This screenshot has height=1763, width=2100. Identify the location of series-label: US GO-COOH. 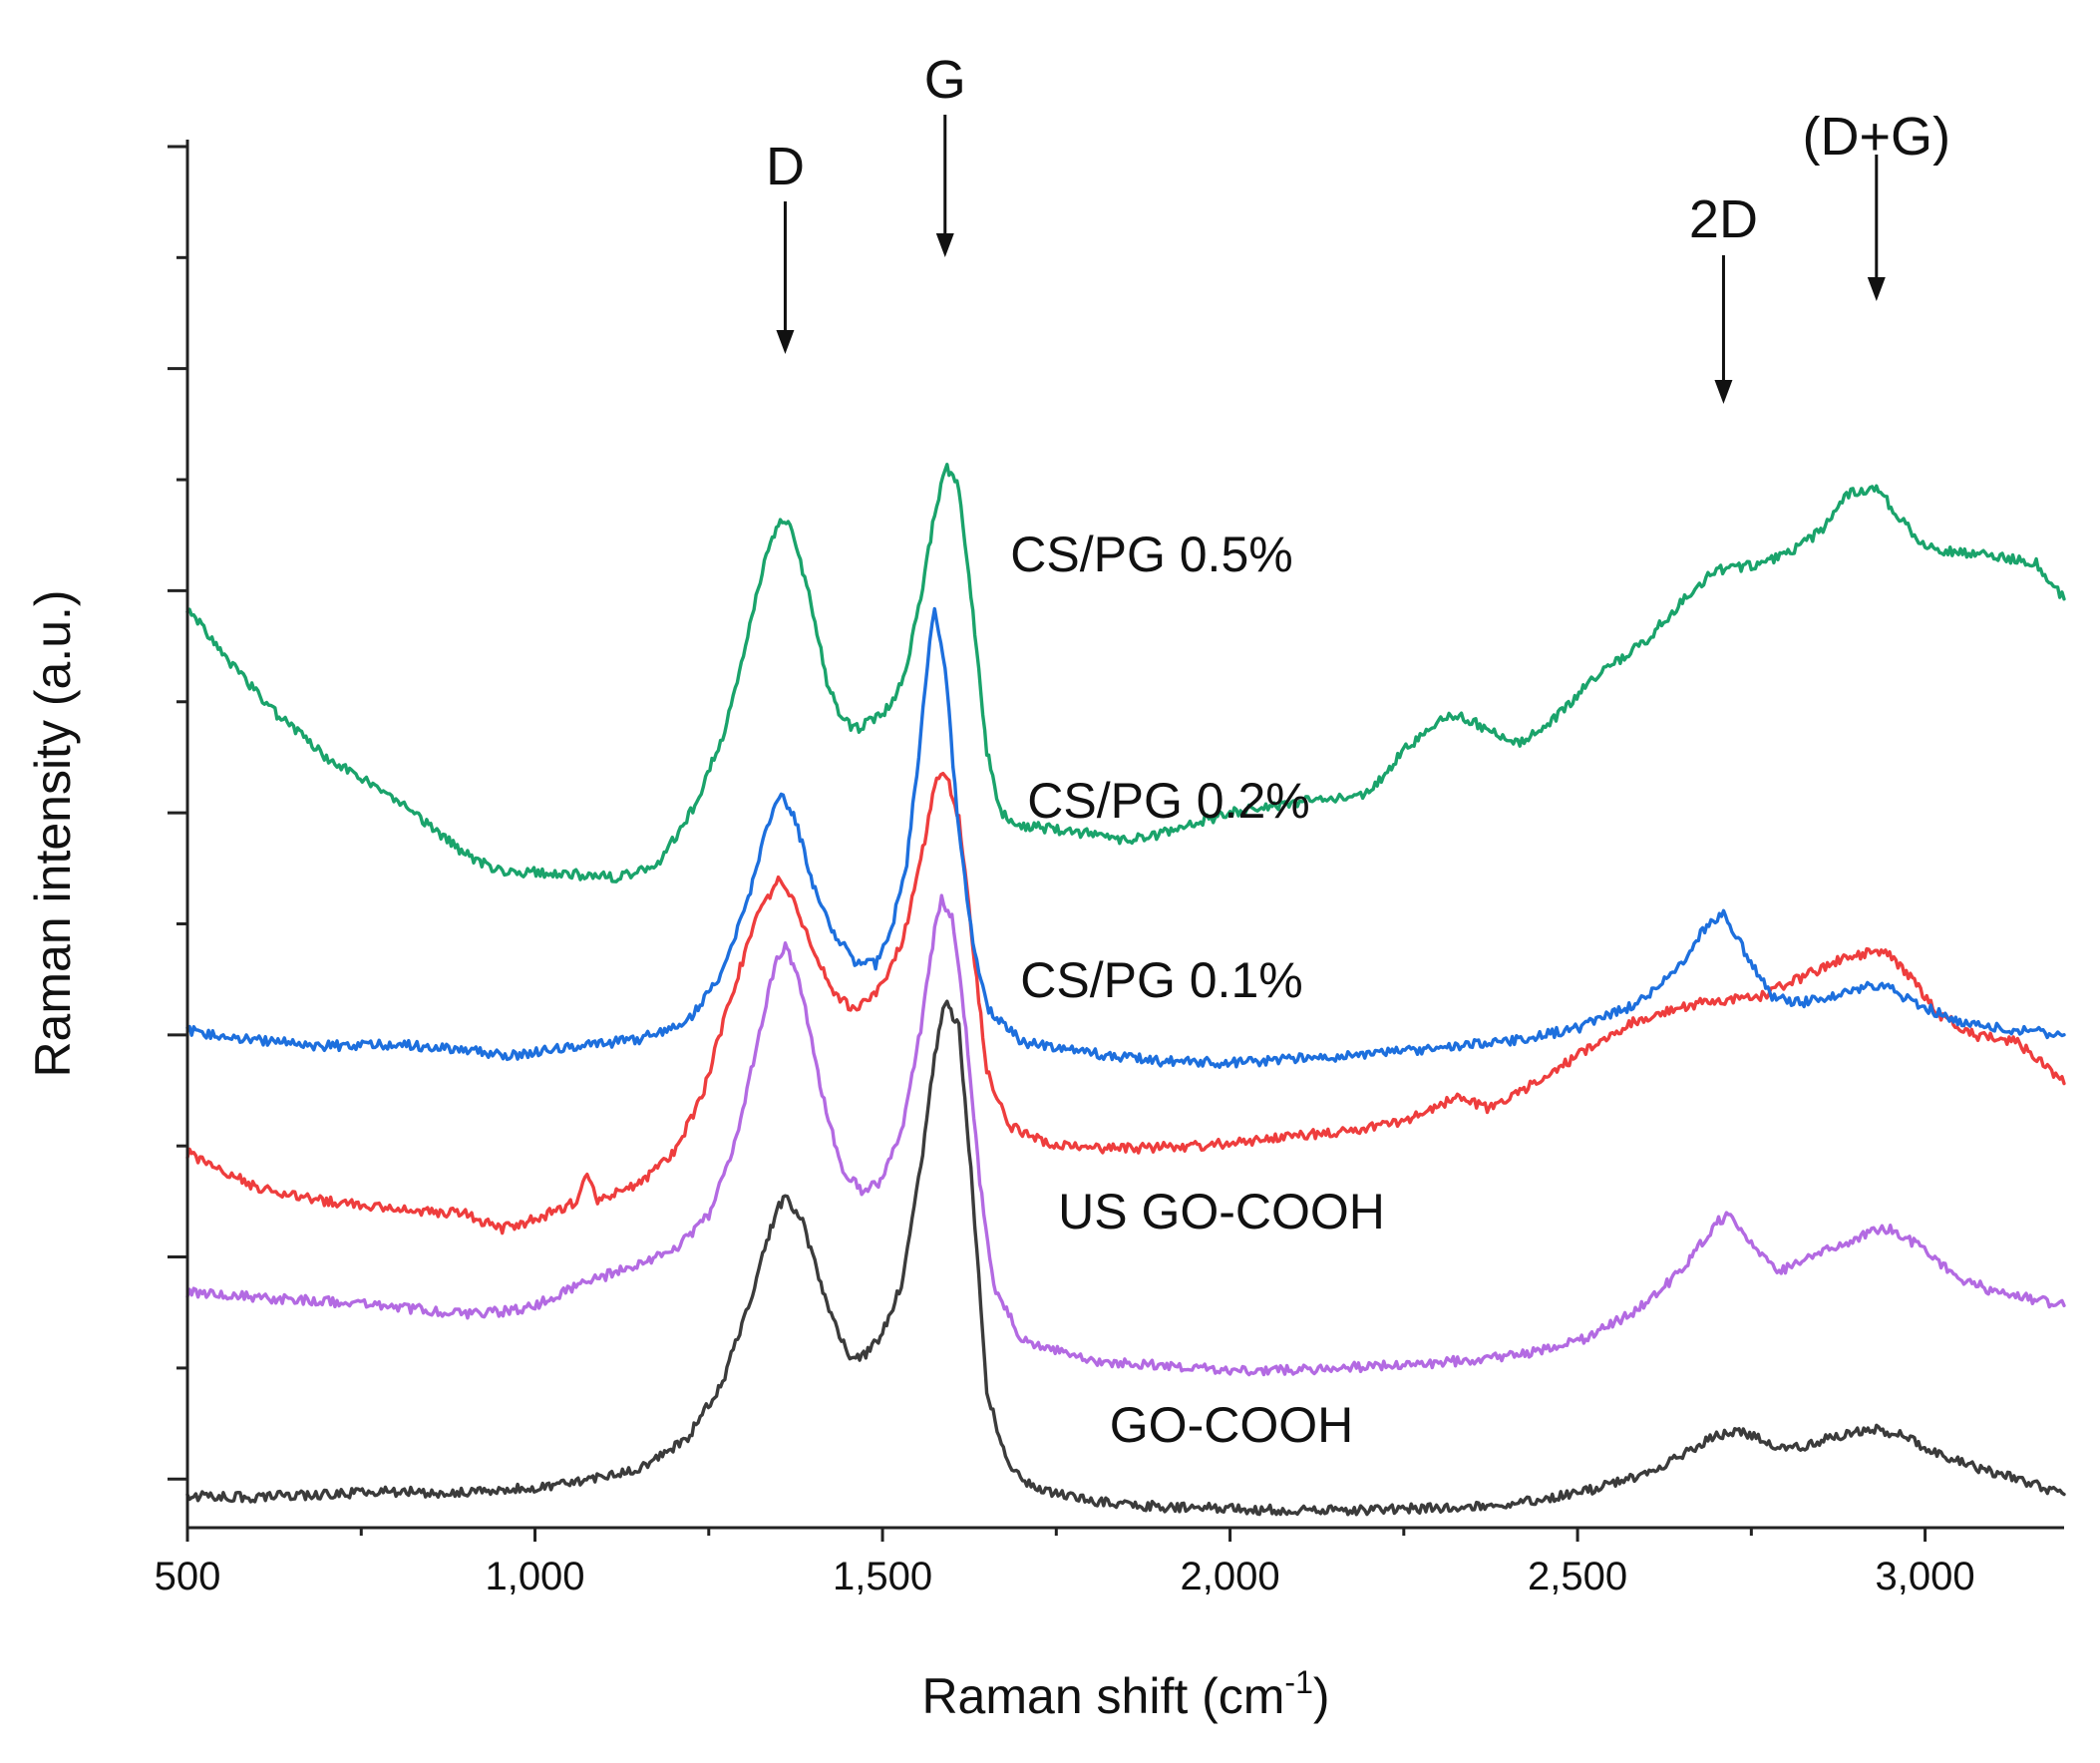
(1221, 1211).